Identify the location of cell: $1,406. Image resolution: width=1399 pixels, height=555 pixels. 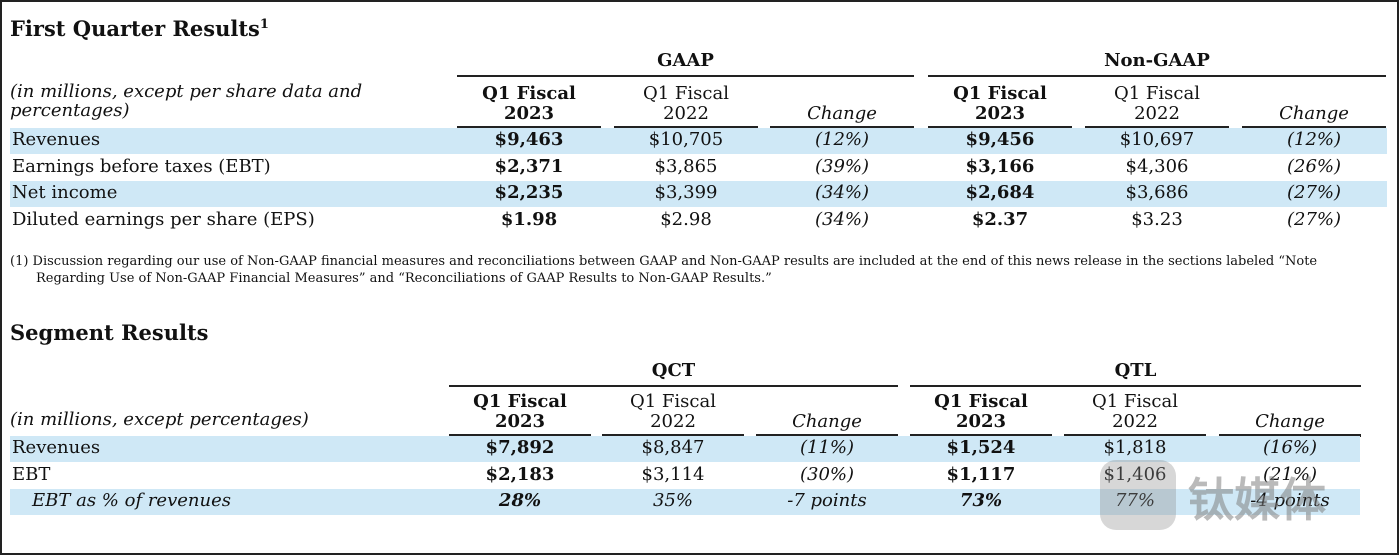
(1135, 474).